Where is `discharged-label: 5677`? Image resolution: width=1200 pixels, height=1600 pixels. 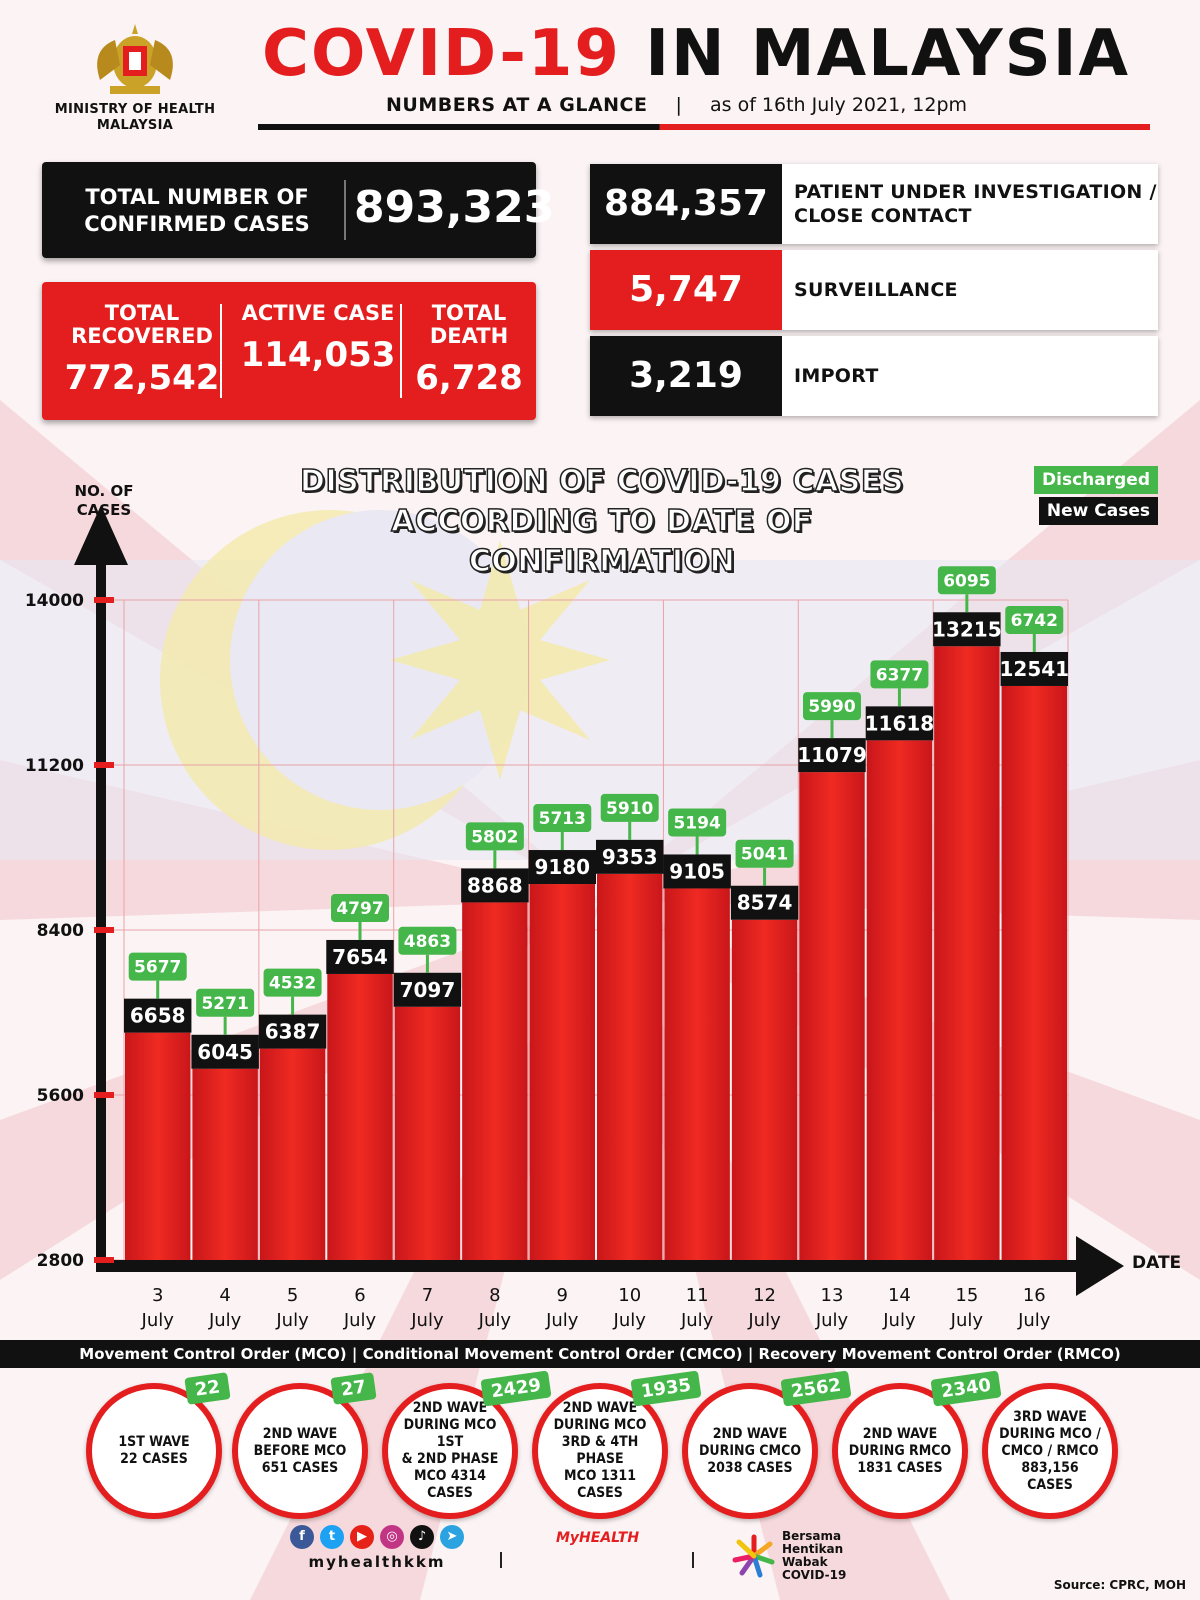
discharged-label: 5677 is located at coordinates (157, 968).